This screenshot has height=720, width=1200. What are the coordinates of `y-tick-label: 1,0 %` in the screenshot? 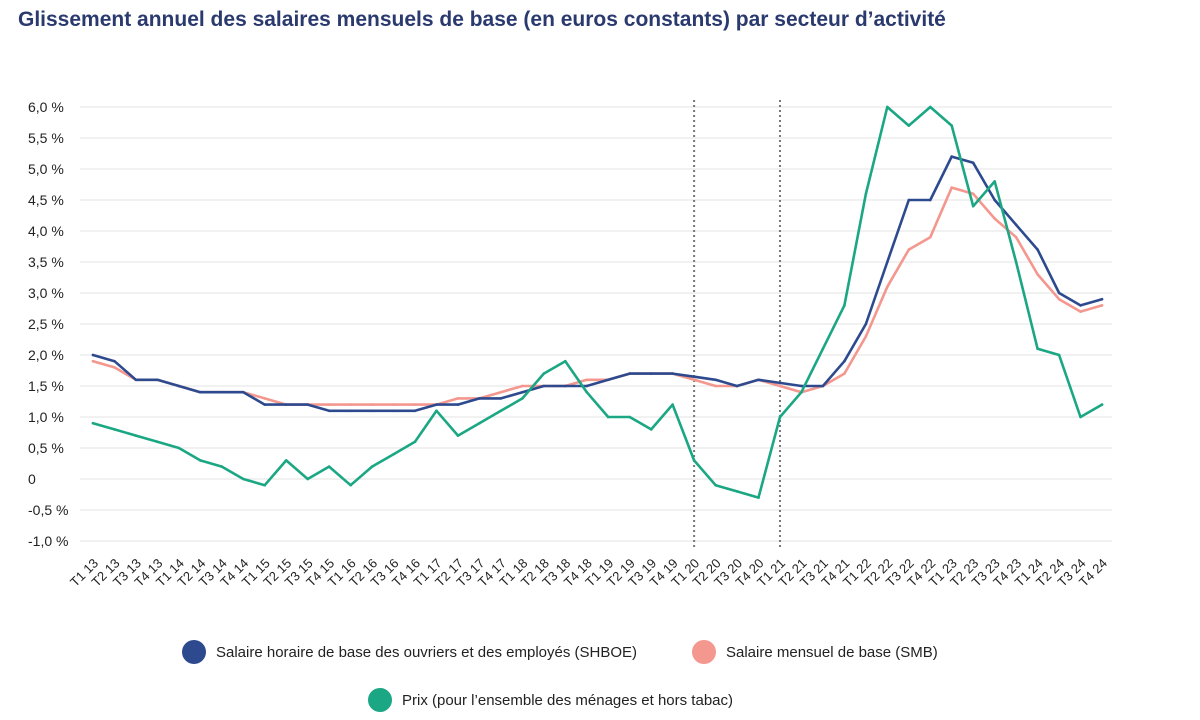 It's located at (46, 417).